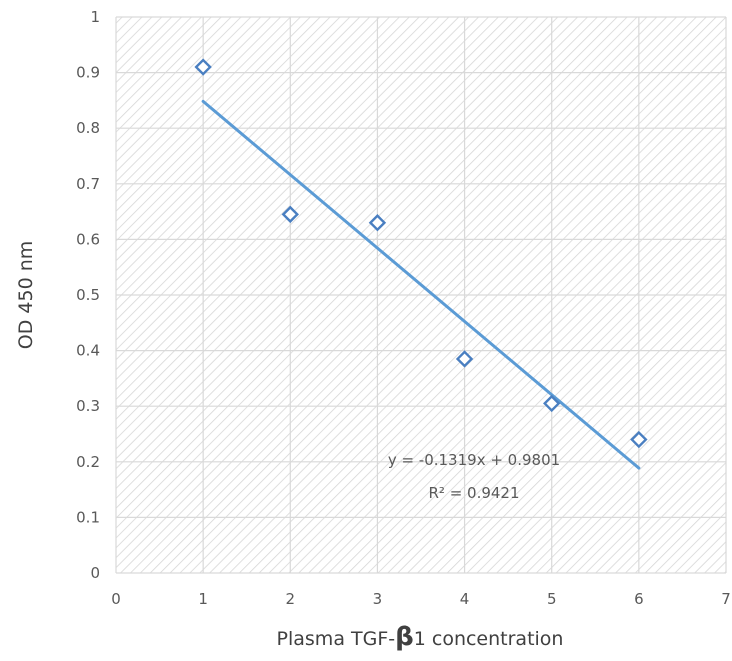  I want to click on y-tick-label: 0.8, so click(88, 128).